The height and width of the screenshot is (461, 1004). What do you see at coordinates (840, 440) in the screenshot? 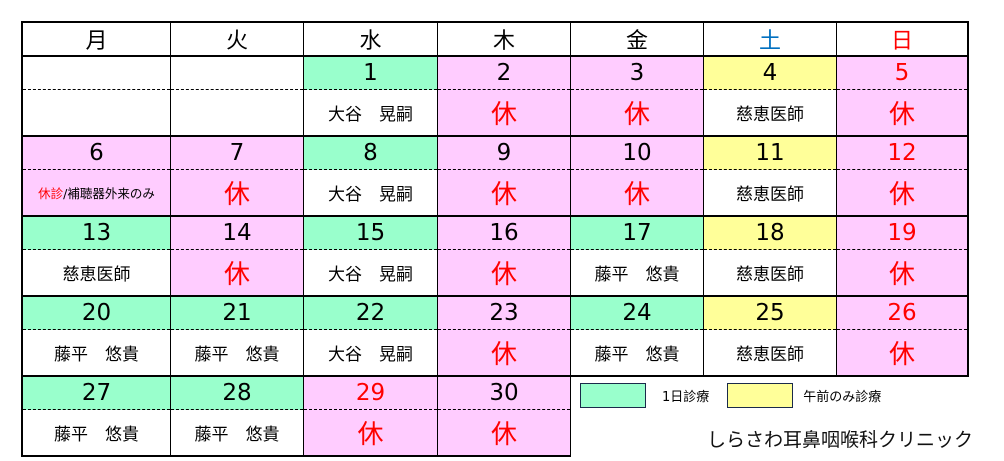
I see `clinic-name: しらさわ耳鼻咽喉科クリニック` at bounding box center [840, 440].